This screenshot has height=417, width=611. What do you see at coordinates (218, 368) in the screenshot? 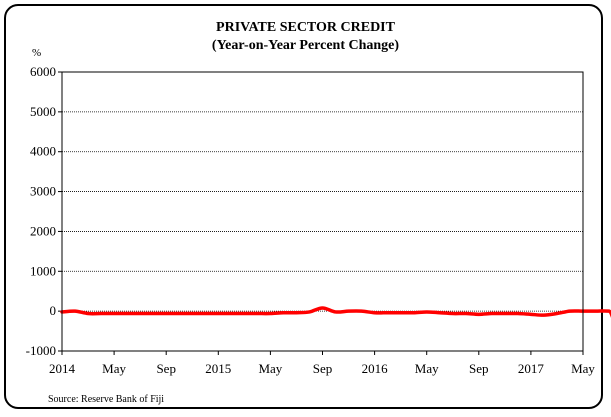
I see `x-tick-label: 2015` at bounding box center [218, 368].